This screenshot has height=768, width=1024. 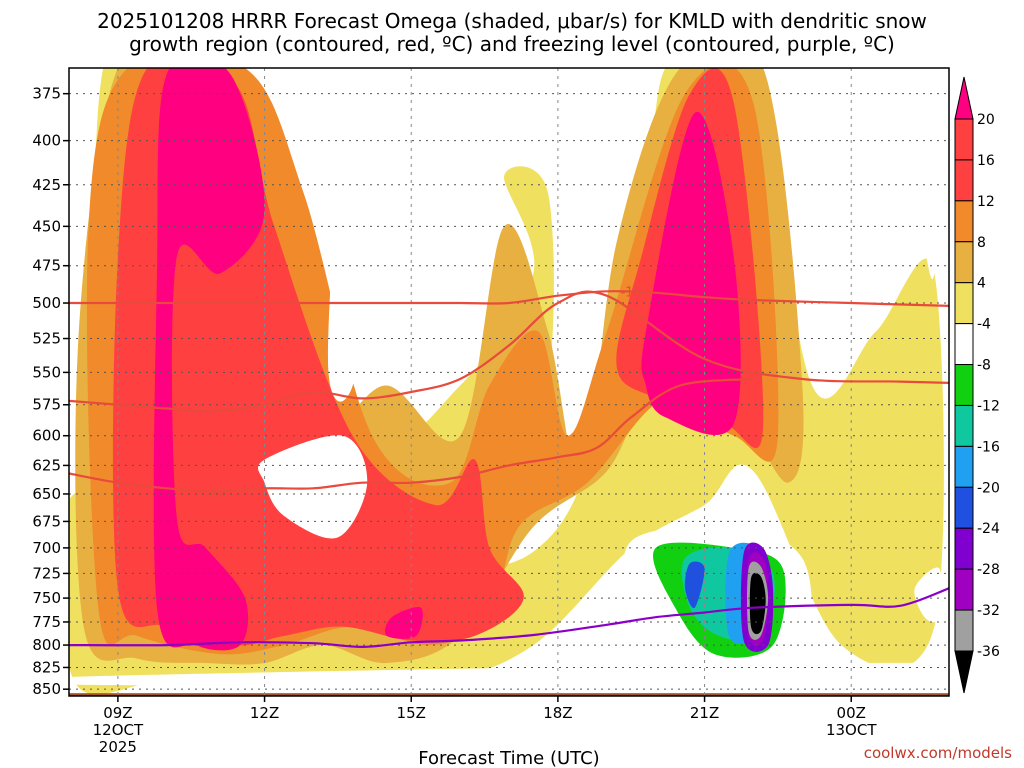 I want to click on y-tick-label-800: 800, so click(x=46, y=645).